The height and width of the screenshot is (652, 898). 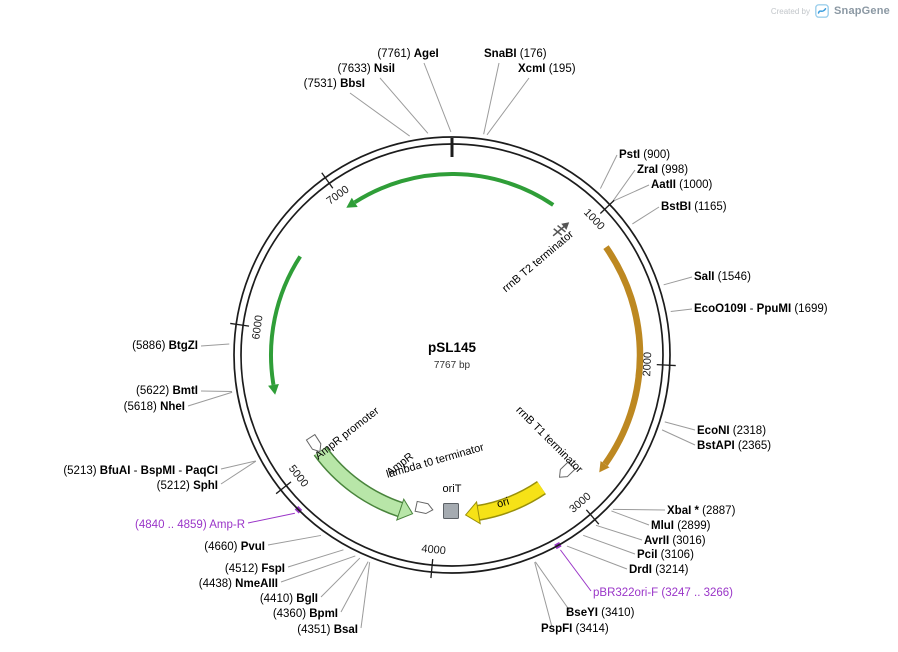 I want to click on enzyme-label-XbaI: XbaI * (2887), so click(x=701, y=511).